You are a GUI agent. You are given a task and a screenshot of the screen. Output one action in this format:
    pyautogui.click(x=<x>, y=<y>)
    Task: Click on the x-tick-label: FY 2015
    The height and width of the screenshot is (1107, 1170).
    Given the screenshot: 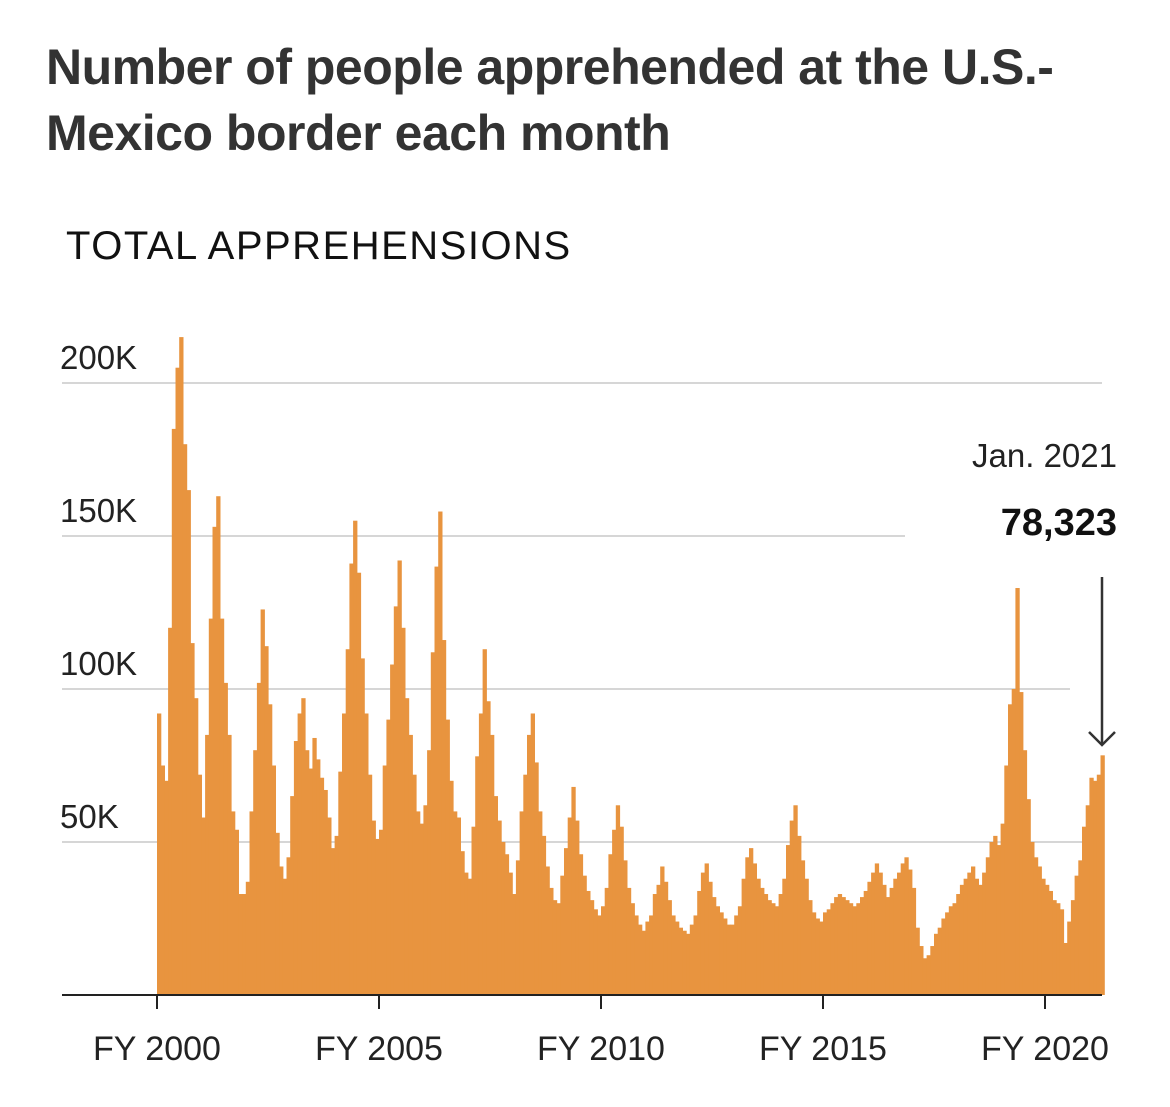 What is the action you would take?
    pyautogui.click(x=823, y=1049)
    